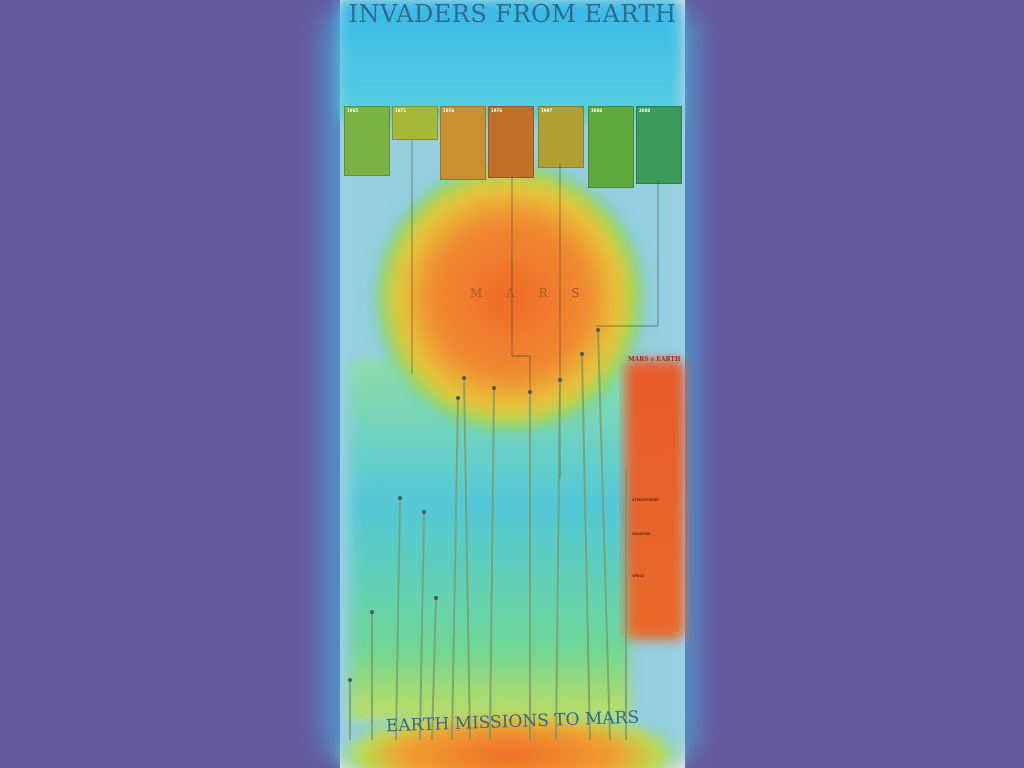  What do you see at coordinates (653, 494) in the screenshot?
I see `side-panel` at bounding box center [653, 494].